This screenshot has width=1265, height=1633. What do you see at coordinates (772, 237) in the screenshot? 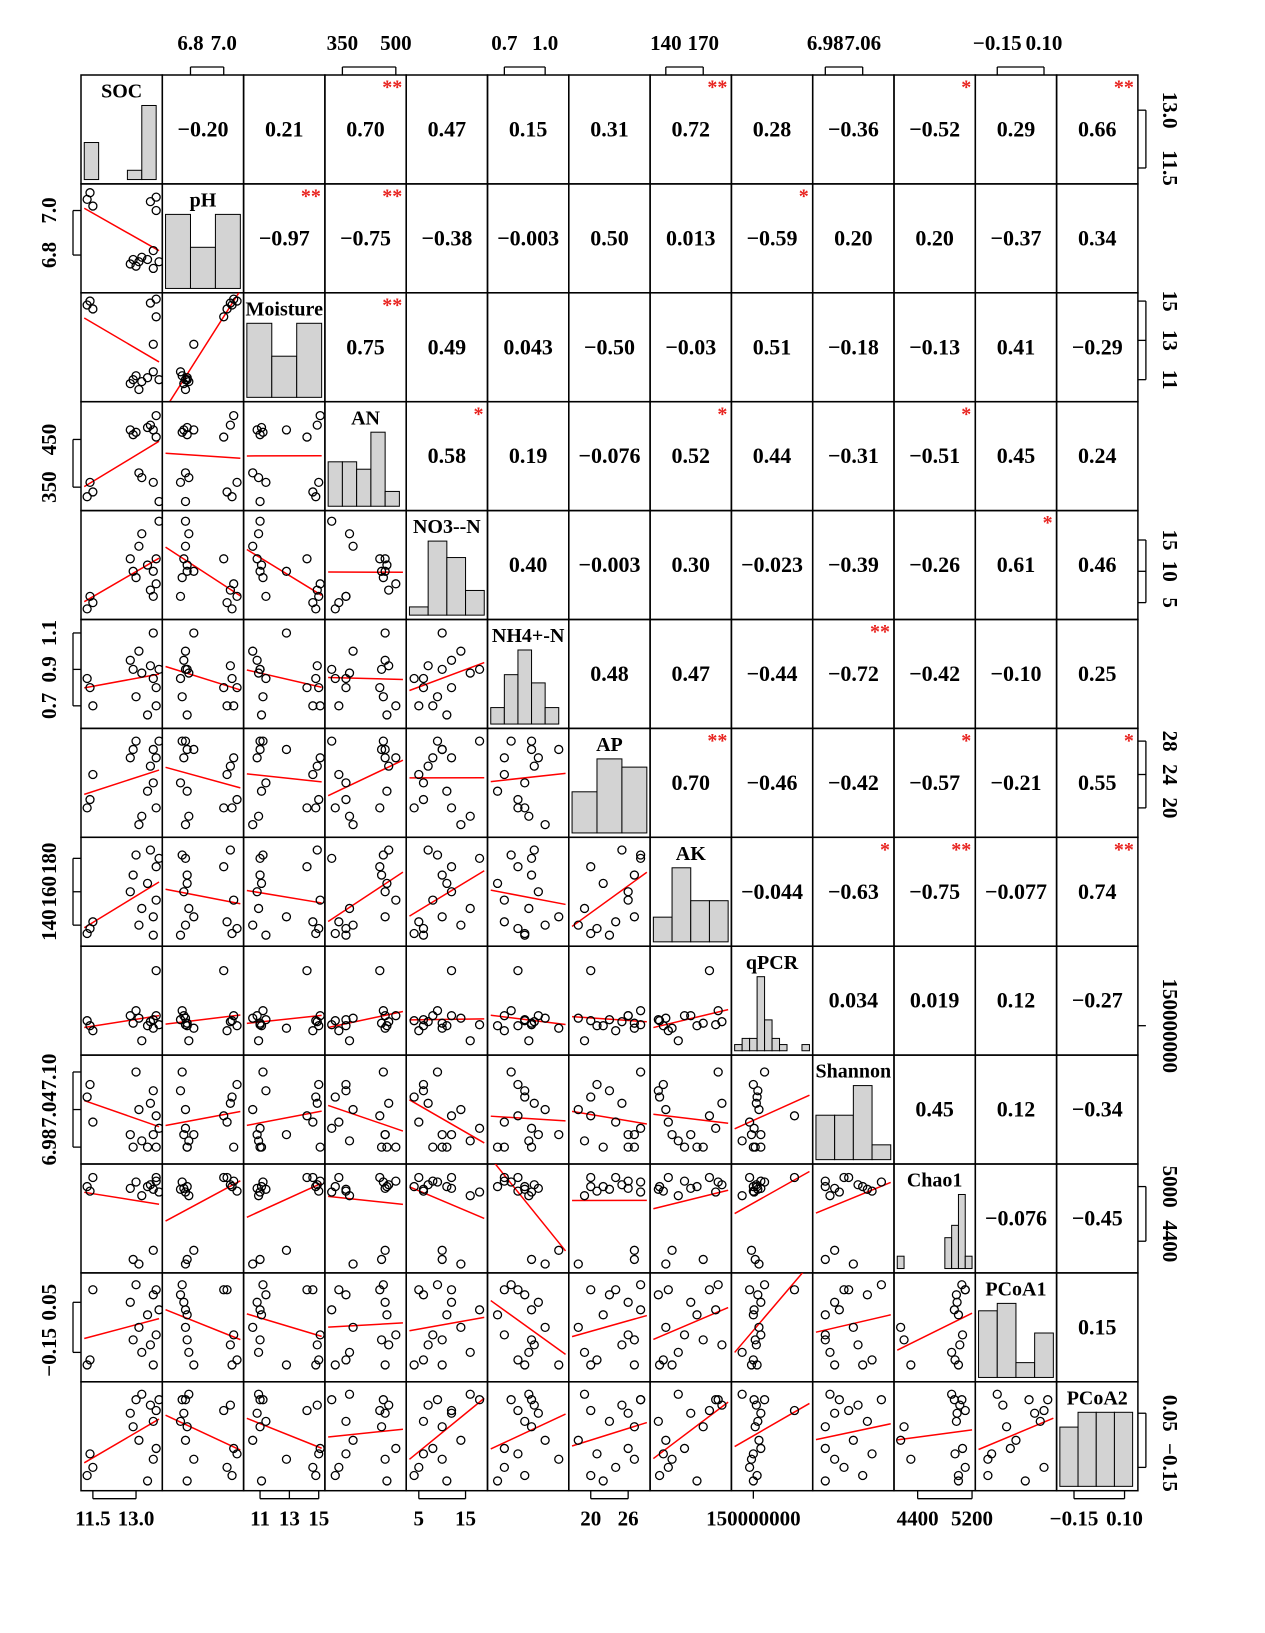
I see `correlation-label: −0.59` at bounding box center [772, 237].